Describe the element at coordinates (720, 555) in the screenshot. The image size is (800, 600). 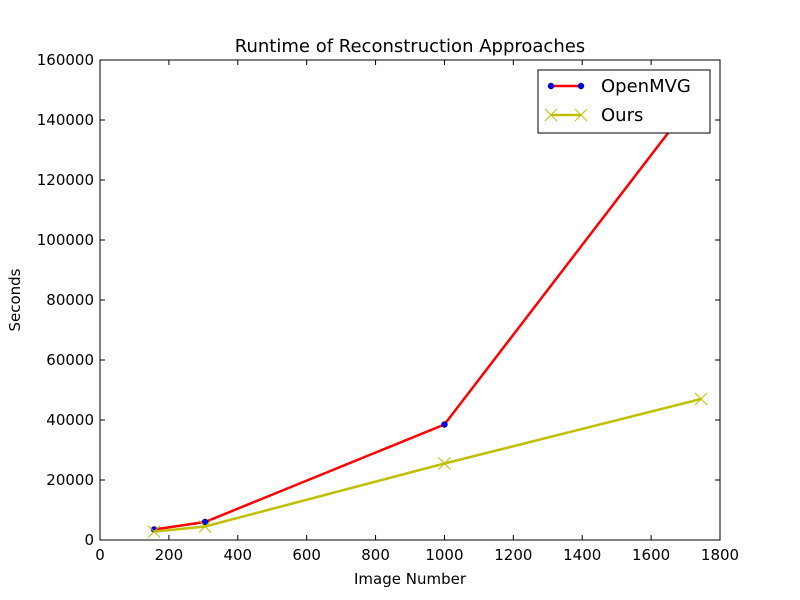
I see `x-tick-label: 1800` at that location.